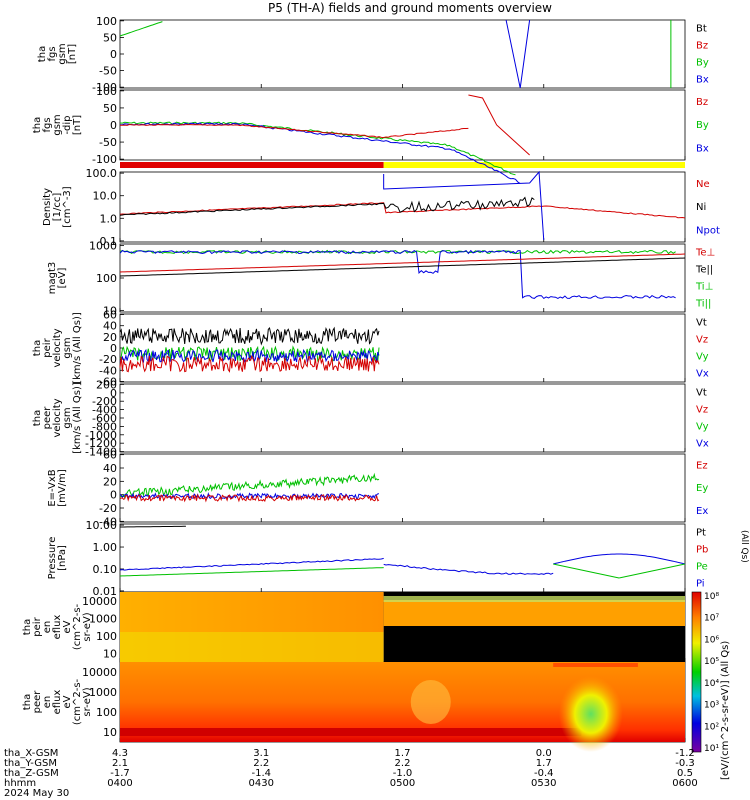  Describe the element at coordinates (67, 347) in the screenshot. I see `ylabel-peir-vel: gsm` at that location.